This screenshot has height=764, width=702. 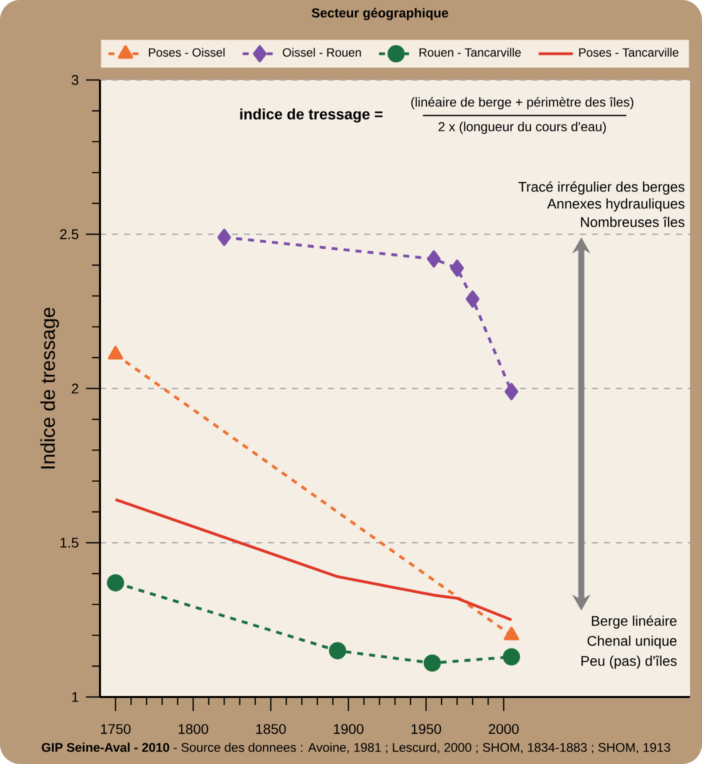 I want to click on legend-title: Secteur géographique, so click(x=380, y=14).